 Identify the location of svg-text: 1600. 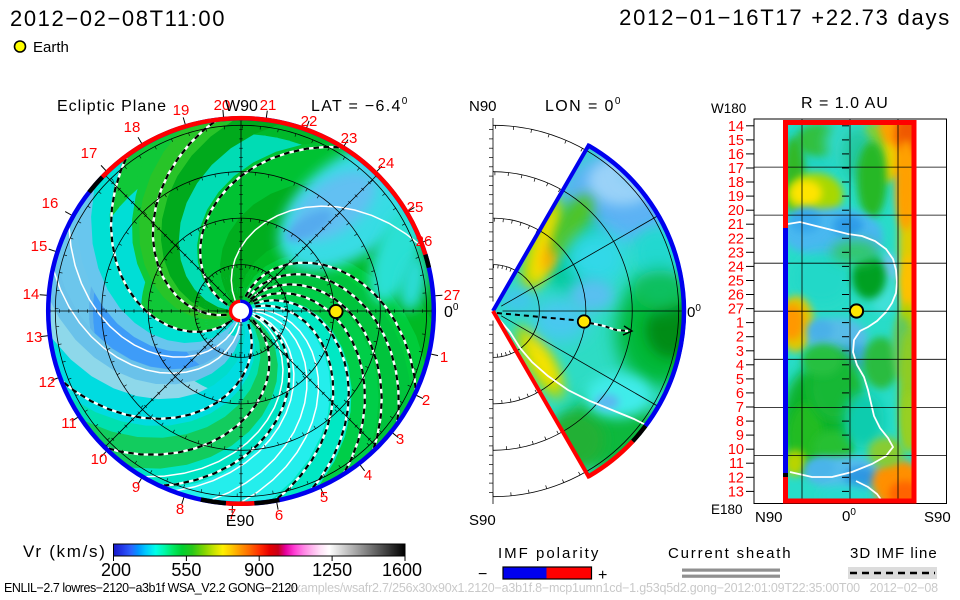
(402, 570).